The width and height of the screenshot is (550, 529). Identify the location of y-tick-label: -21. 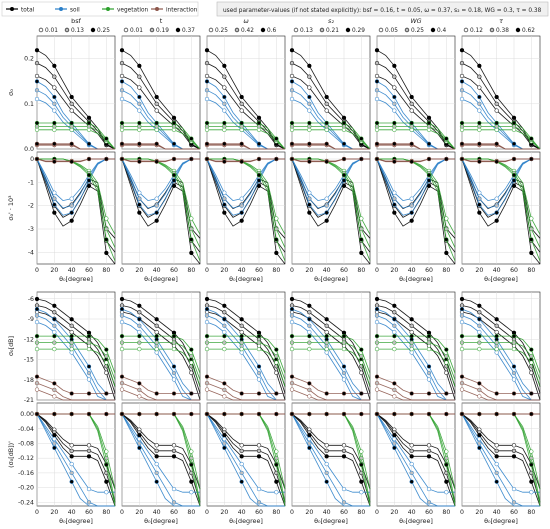
(29, 400).